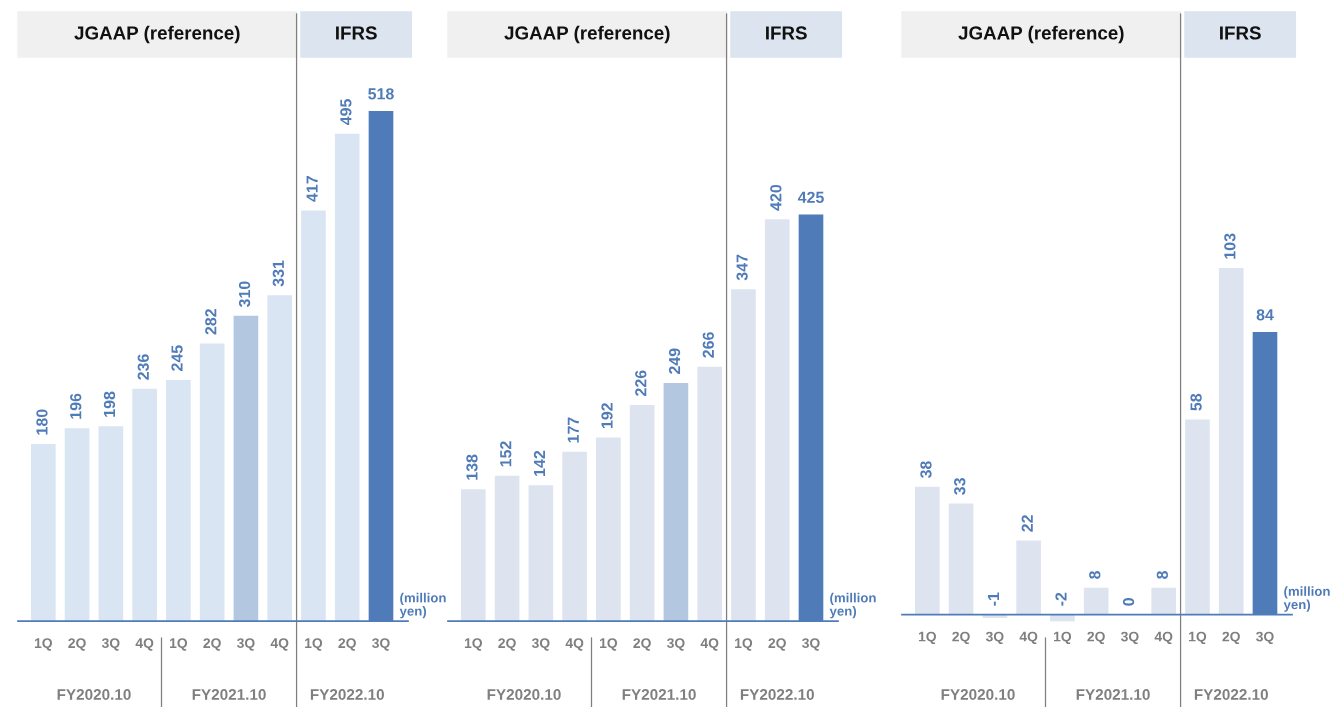 The image size is (1337, 707). What do you see at coordinates (346, 112) in the screenshot?
I see `data-label: 495` at bounding box center [346, 112].